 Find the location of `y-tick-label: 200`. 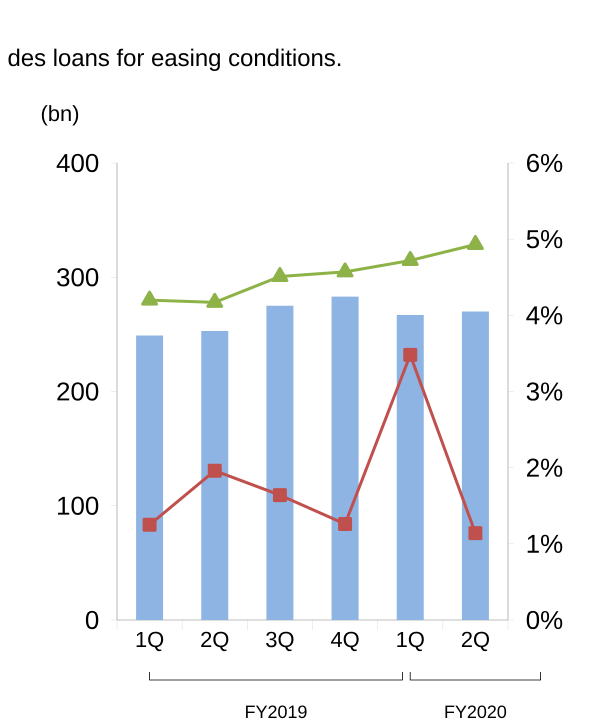

y-tick-label: 200 is located at coordinates (77, 391).